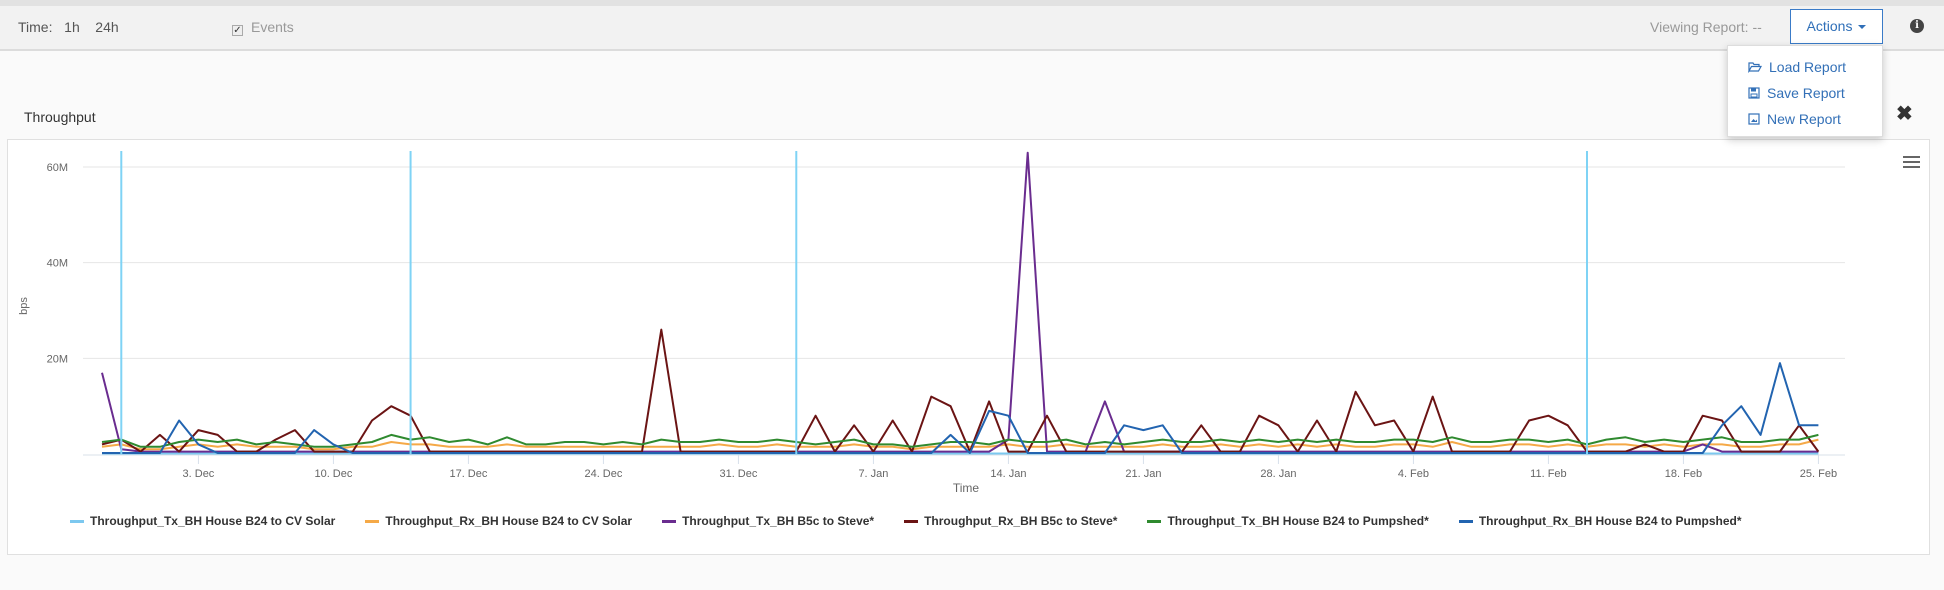  Describe the element at coordinates (35, 27) in the screenshot. I see `time-label: Time:` at that location.